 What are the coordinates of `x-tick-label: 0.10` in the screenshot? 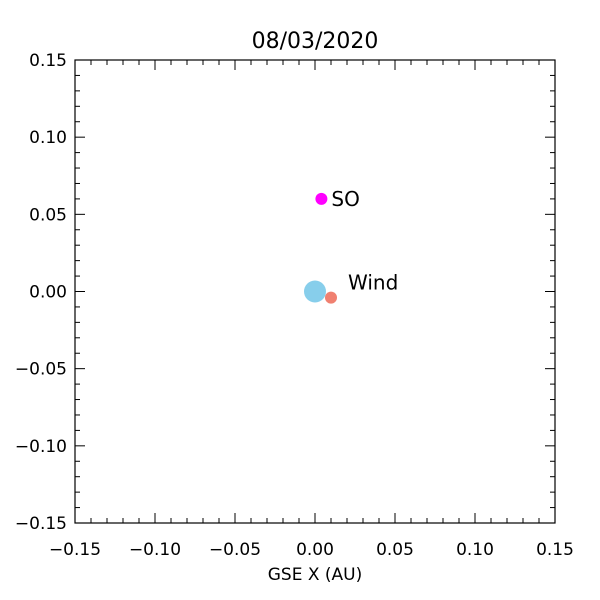 It's located at (475, 550).